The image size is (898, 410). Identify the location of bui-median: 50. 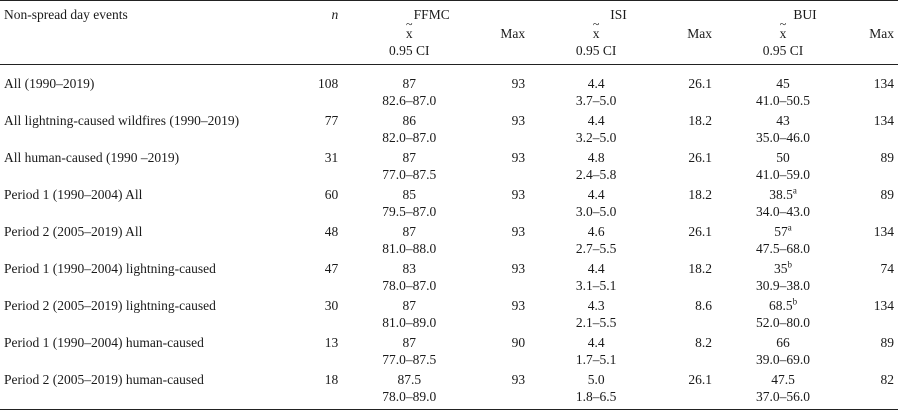
(783, 157).